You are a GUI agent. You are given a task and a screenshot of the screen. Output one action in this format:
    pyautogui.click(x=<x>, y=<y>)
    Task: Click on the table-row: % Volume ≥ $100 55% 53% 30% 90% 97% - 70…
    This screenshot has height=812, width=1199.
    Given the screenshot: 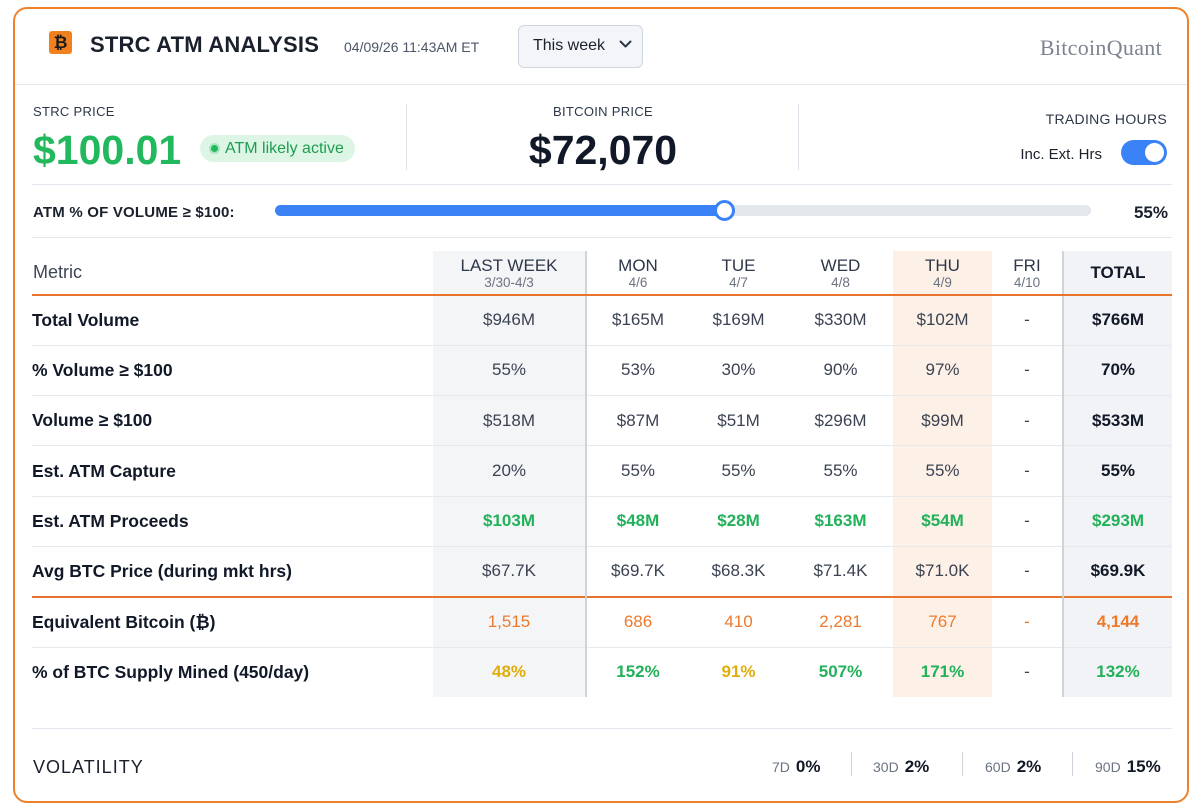 What is the action you would take?
    pyautogui.click(x=602, y=371)
    